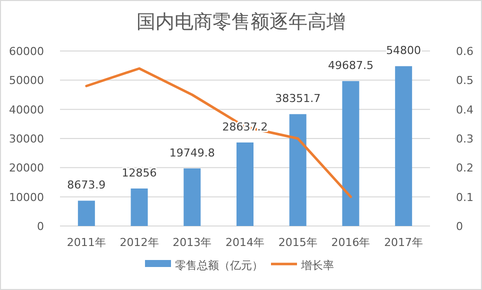 The height and width of the screenshot is (290, 482). I want to click on x-tick-label: 2017年, so click(404, 242).